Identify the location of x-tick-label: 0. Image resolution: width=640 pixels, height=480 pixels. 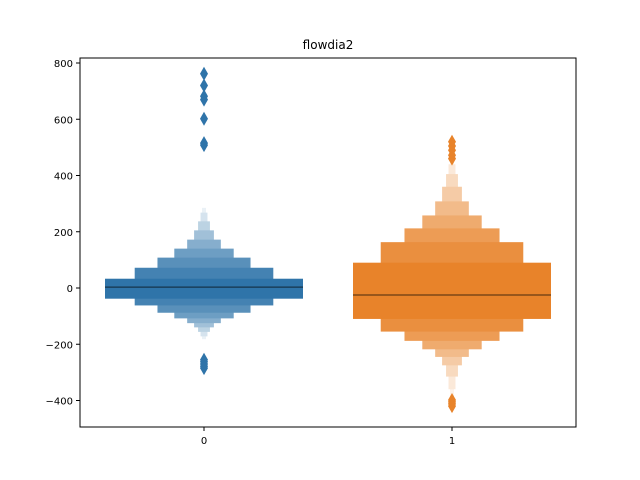
(204, 441).